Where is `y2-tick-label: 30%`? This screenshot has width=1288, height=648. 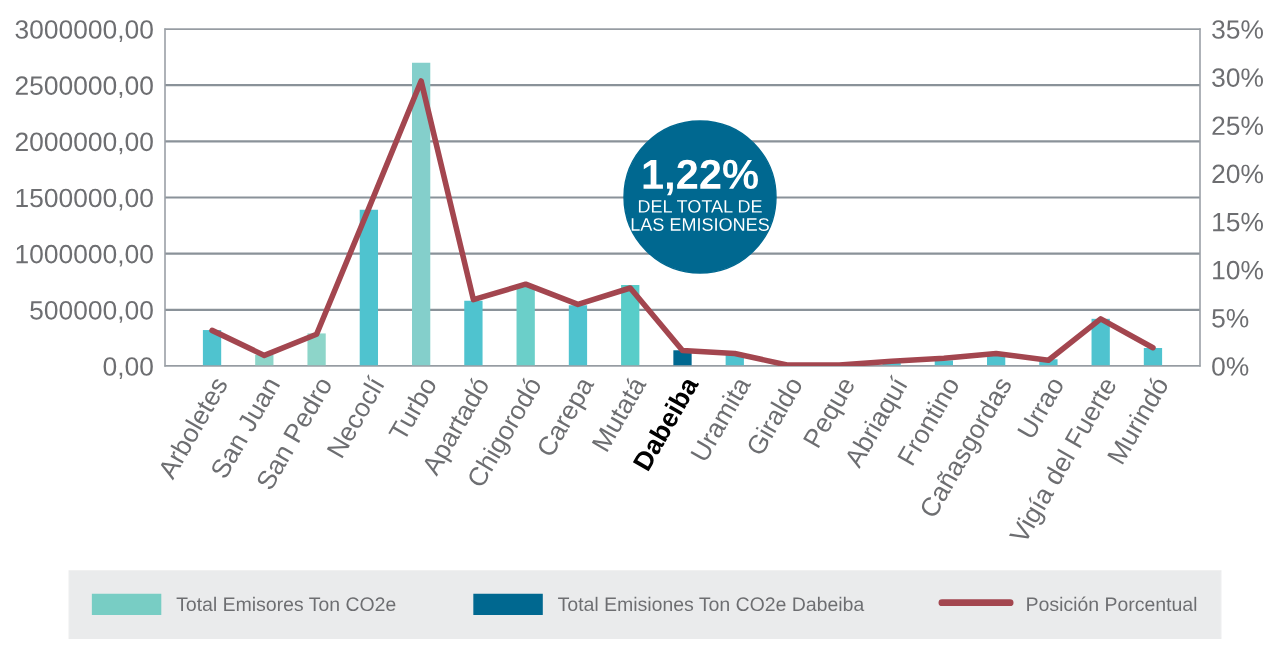
y2-tick-label: 30% is located at coordinates (1237, 77).